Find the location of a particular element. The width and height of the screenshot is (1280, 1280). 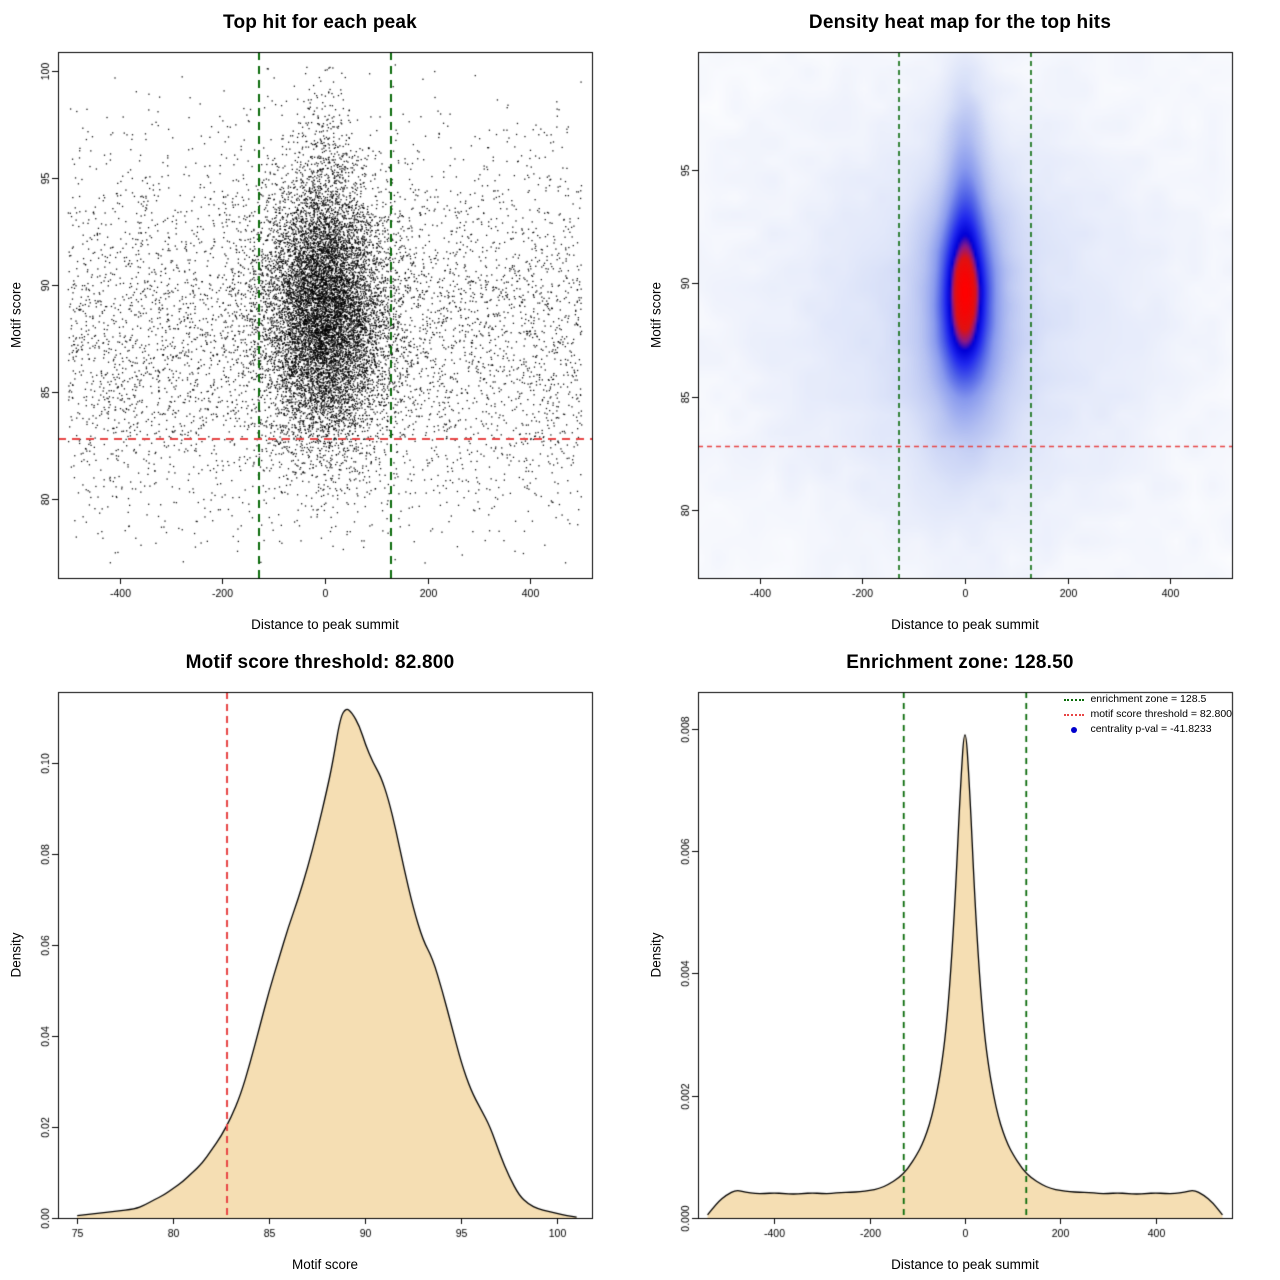

legend-entry-enrichment-zone: enrichment zone = 128.5 is located at coordinates (1148, 699).